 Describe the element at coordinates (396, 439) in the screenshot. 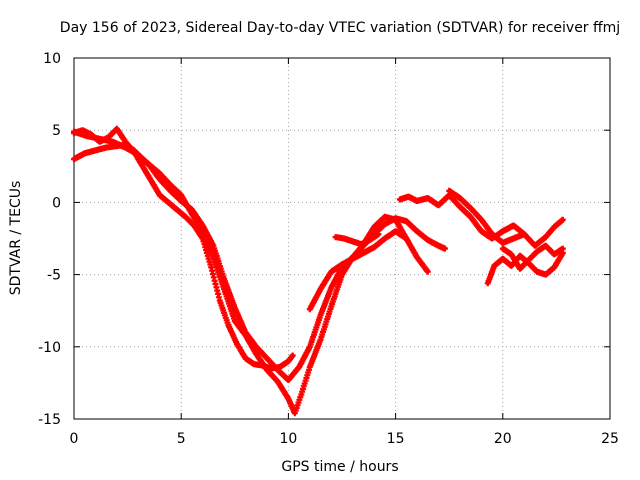

I see `x-tick-label: 15` at that location.